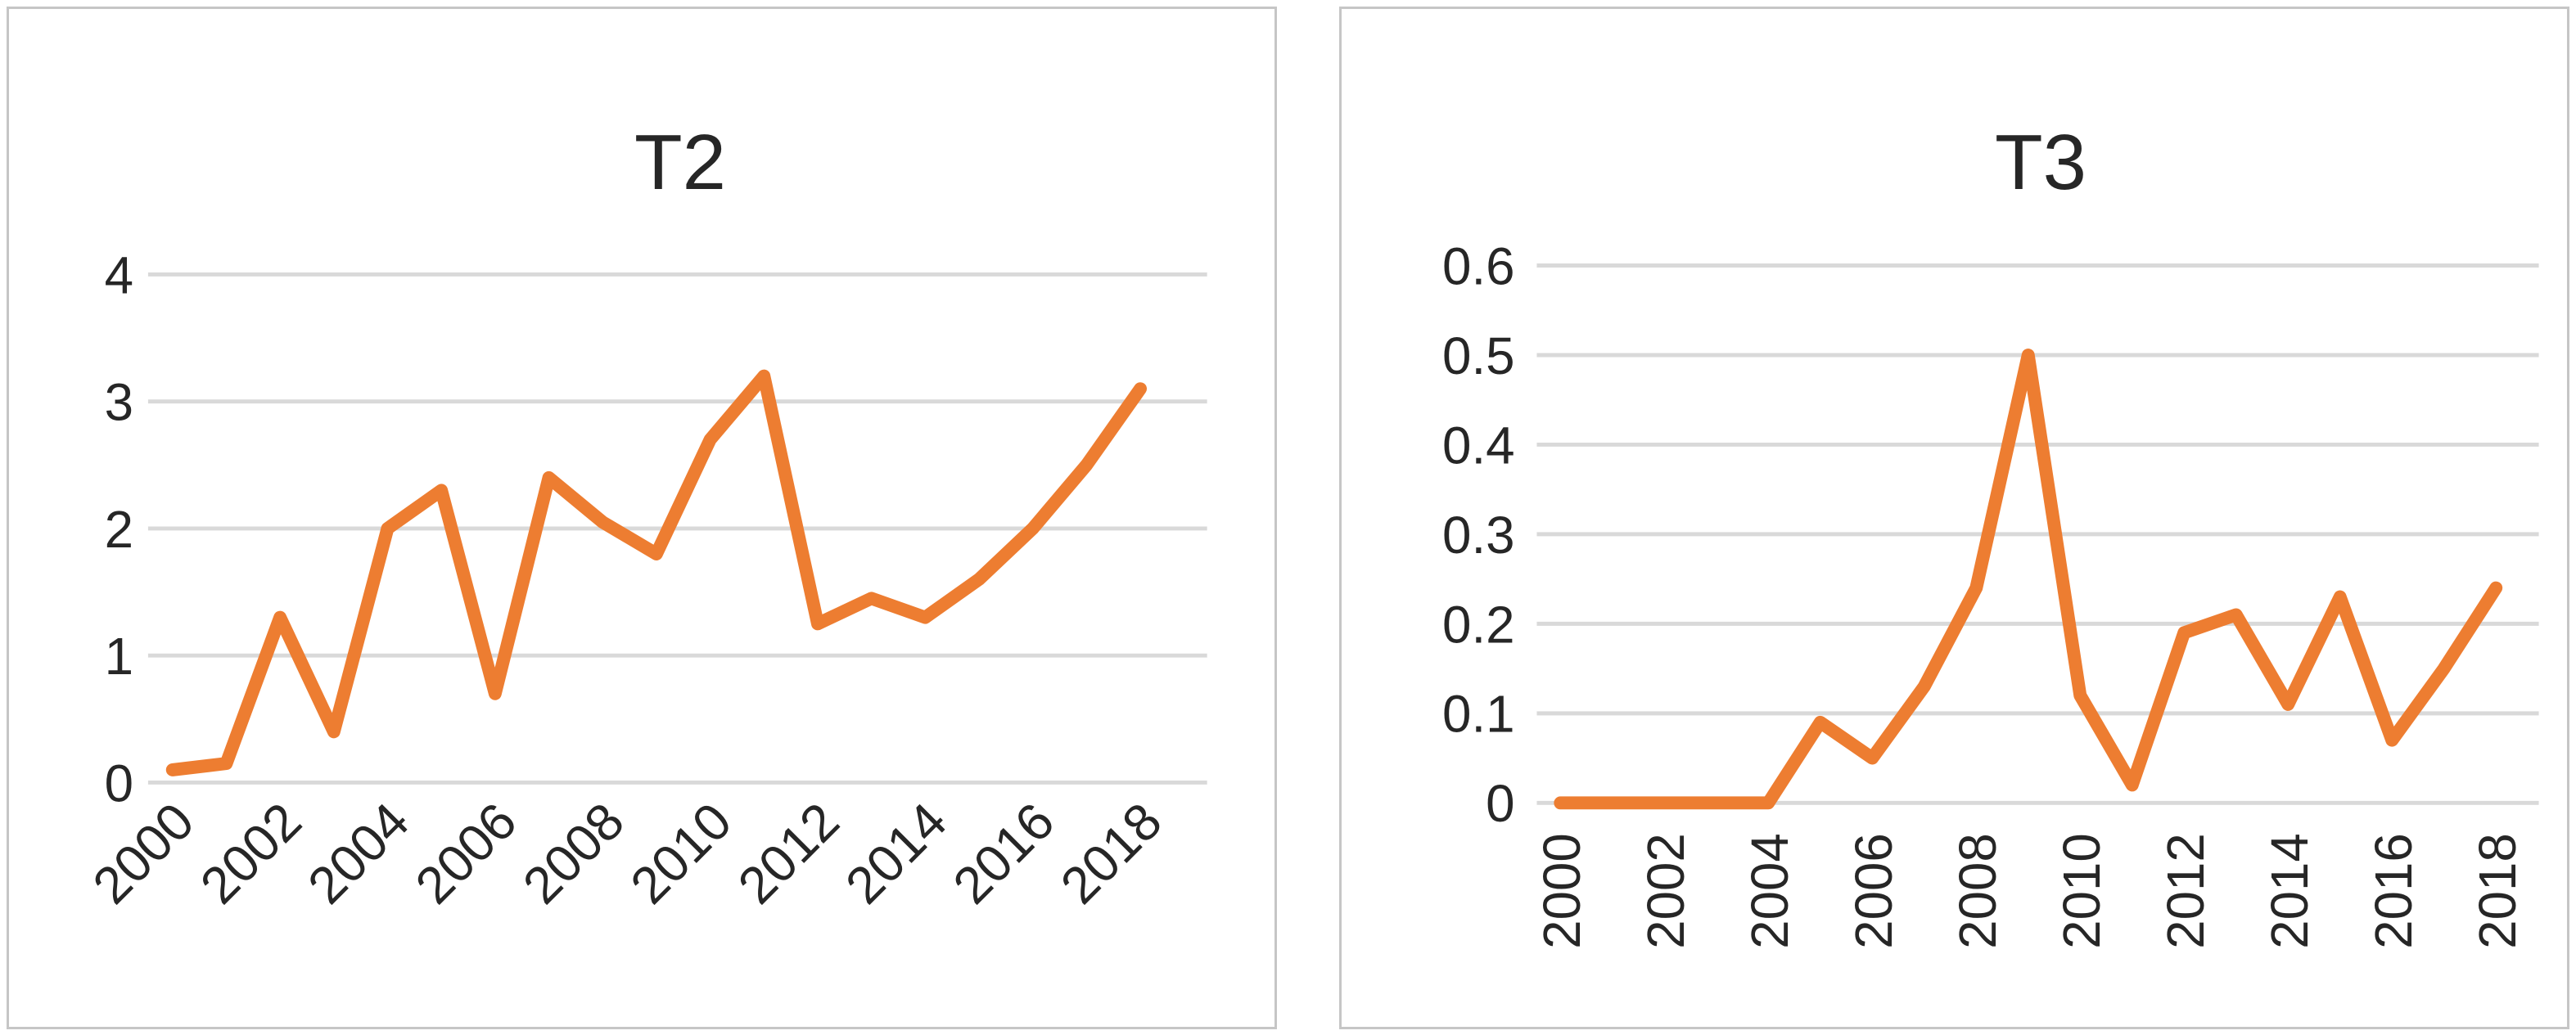 This screenshot has width=2576, height=1035. I want to click on y-tick-label: 3, so click(119, 403).